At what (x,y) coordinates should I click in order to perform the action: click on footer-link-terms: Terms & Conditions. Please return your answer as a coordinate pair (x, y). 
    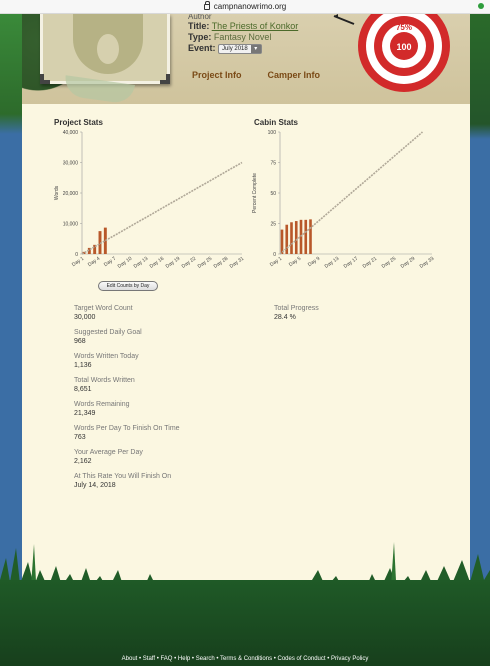
    Looking at the image, I should click on (246, 659).